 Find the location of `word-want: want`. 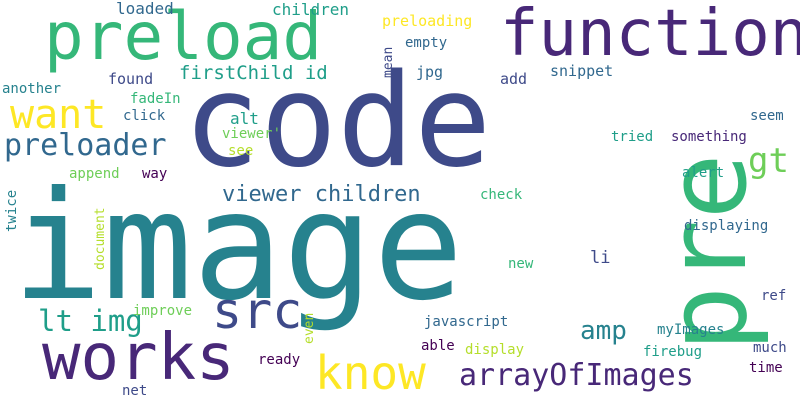

word-want: want is located at coordinates (58, 115).